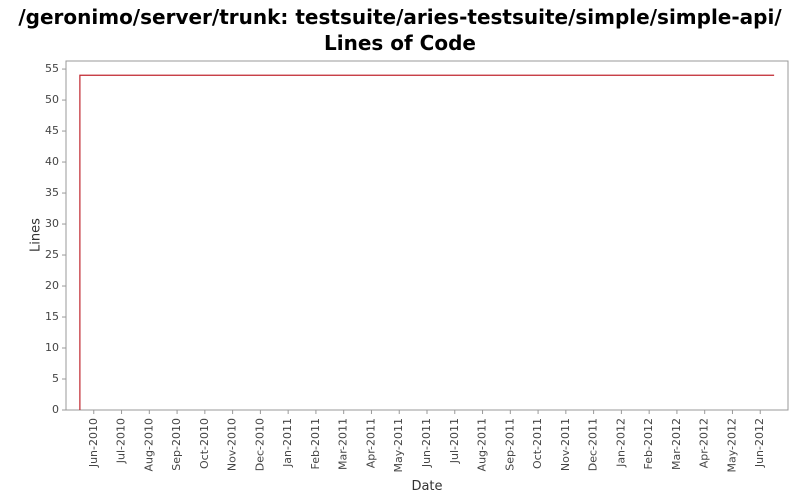 This screenshot has height=500, width=800. Describe the element at coordinates (759, 443) in the screenshot. I see `x-tick-label: Jun-2012` at that location.